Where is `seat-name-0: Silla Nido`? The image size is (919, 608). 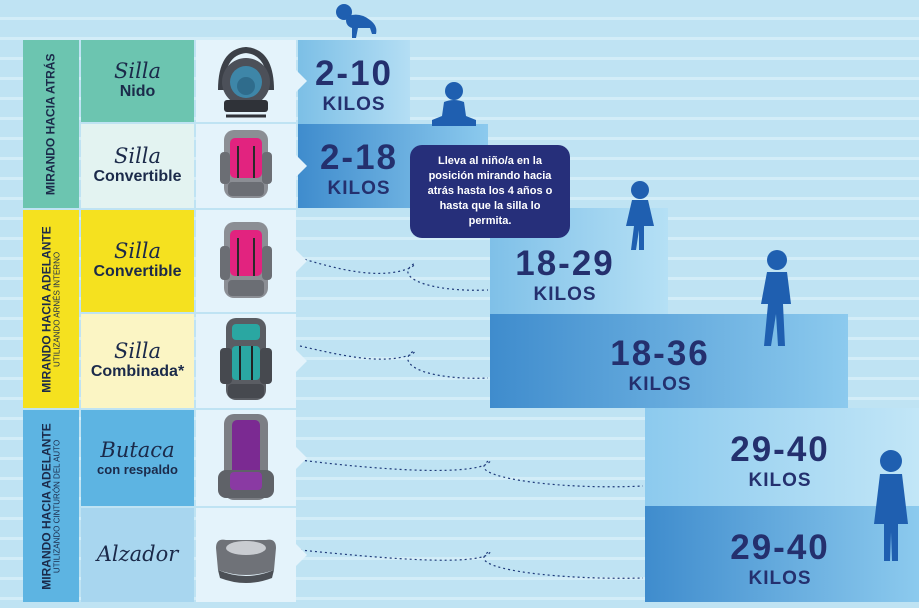 seat-name-0: Silla Nido is located at coordinates (137, 81).